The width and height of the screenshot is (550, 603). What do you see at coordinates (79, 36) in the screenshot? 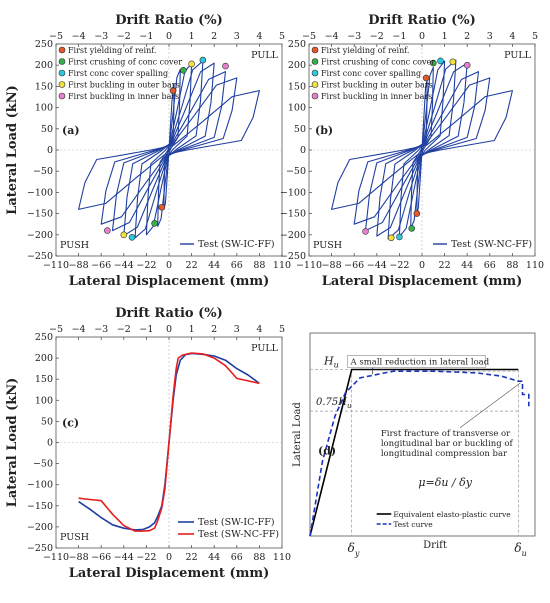
I see `top-tick-label: −4` at bounding box center [79, 36].